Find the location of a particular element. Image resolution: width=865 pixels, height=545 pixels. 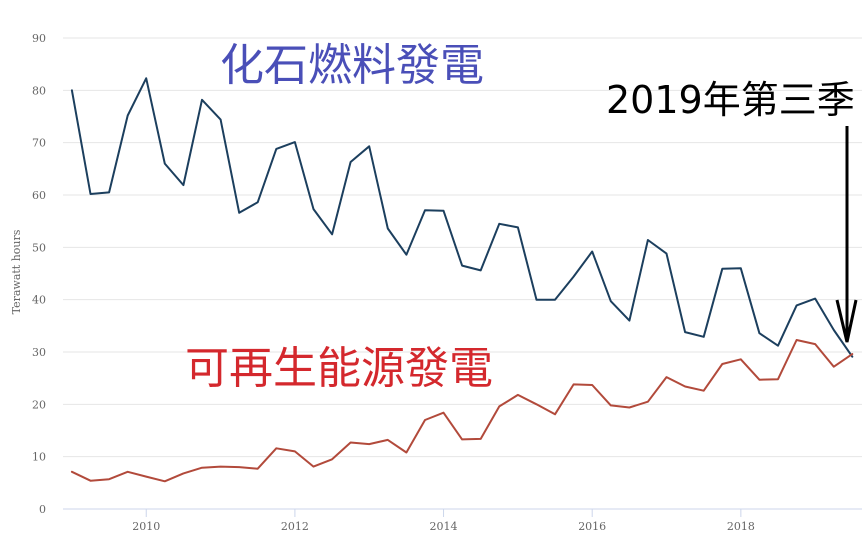

y-tick-label: 70 is located at coordinates (39, 143).